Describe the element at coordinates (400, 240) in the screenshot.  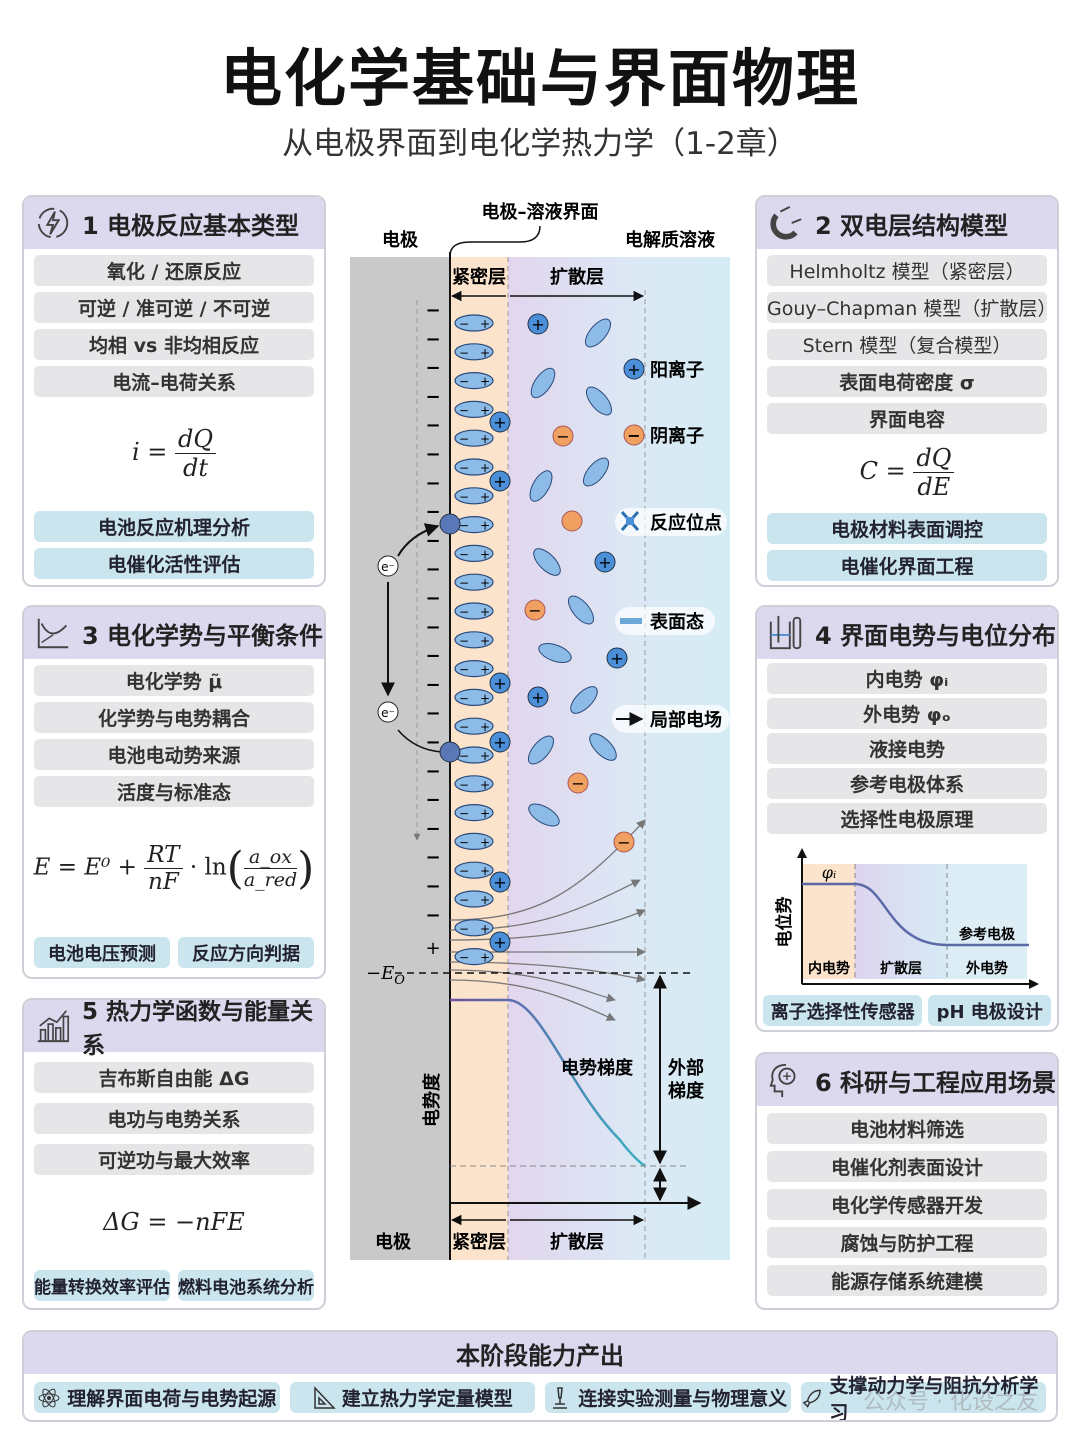
I see `electrode-label: 电极` at that location.